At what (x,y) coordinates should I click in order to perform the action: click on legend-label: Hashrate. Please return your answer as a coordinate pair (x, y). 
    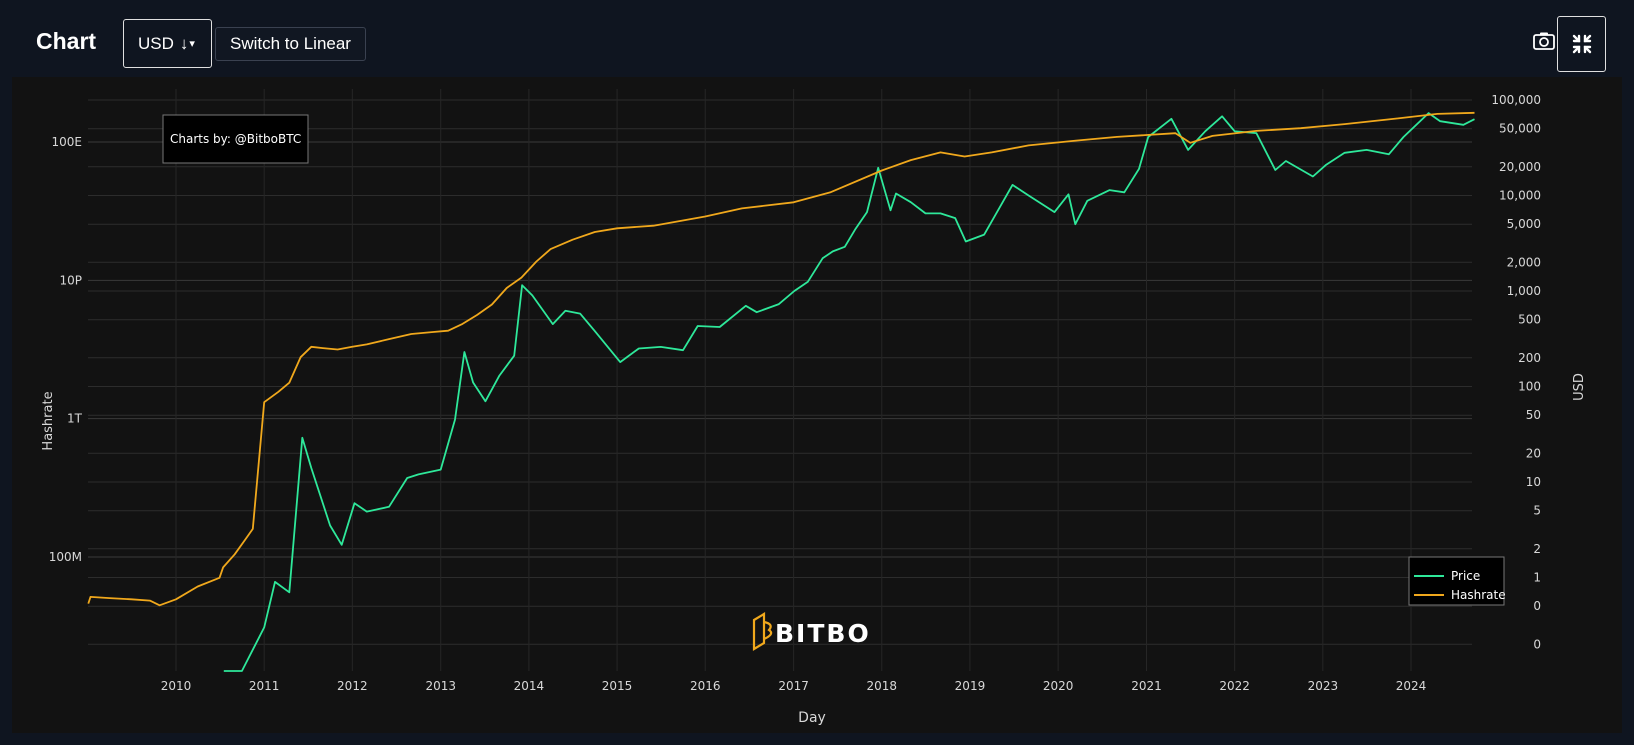
    Looking at the image, I should click on (1478, 595).